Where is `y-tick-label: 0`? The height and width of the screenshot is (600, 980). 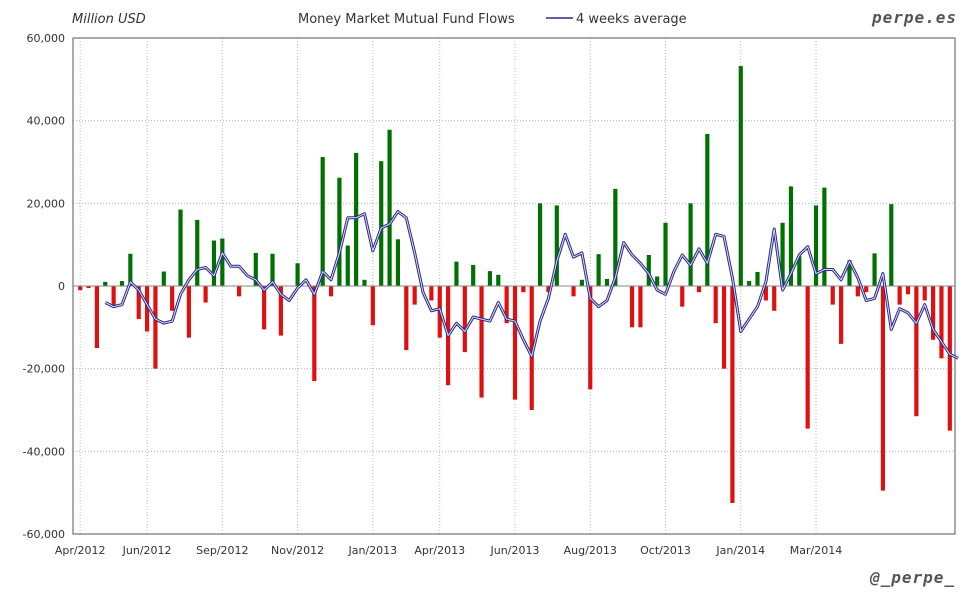 y-tick-label: 0 is located at coordinates (61, 286).